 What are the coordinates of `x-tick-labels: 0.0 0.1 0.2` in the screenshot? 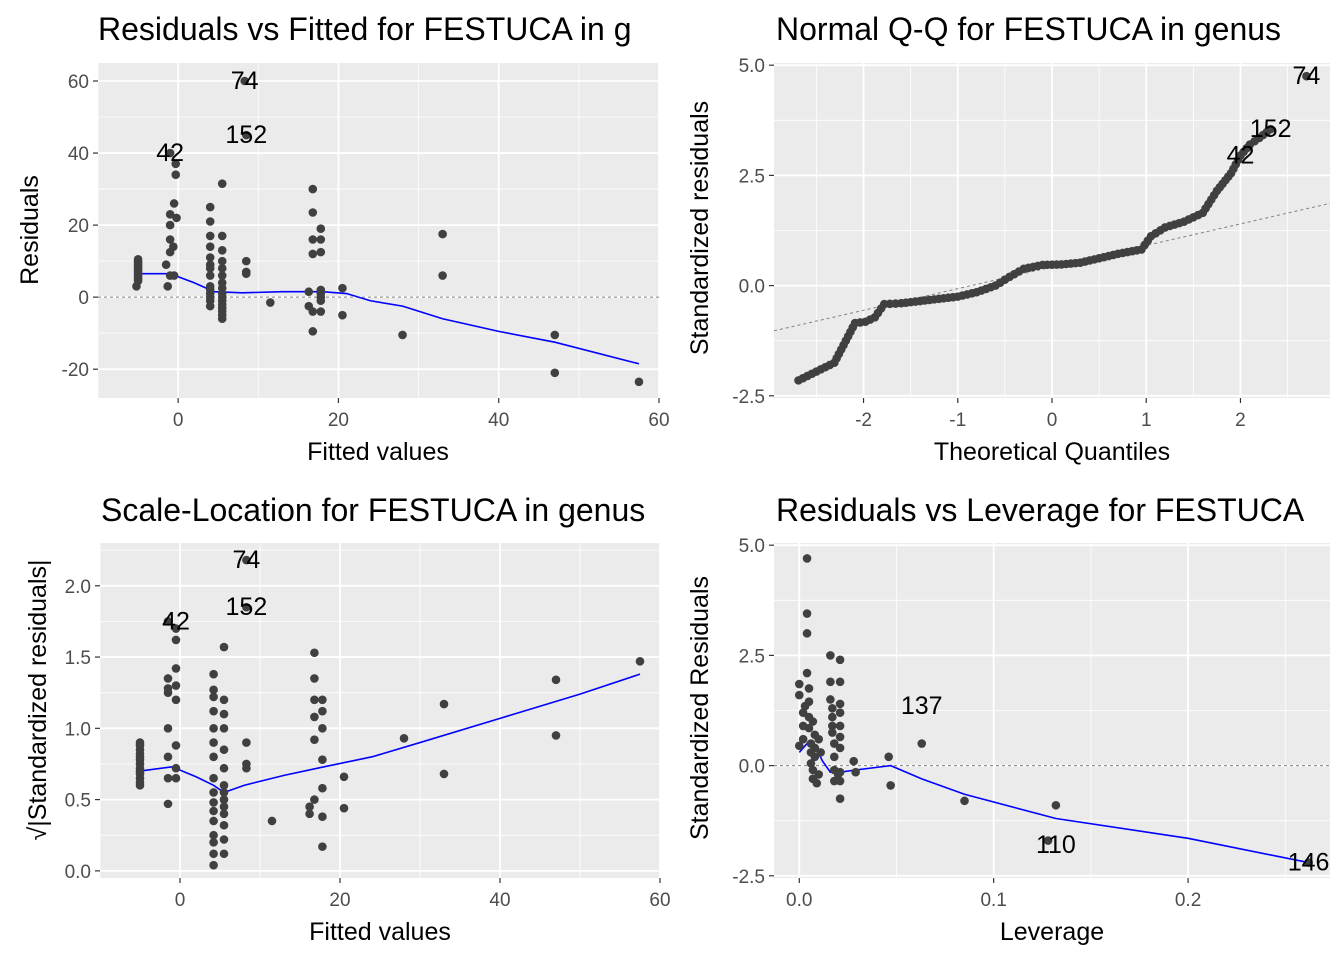 It's located at (993, 894).